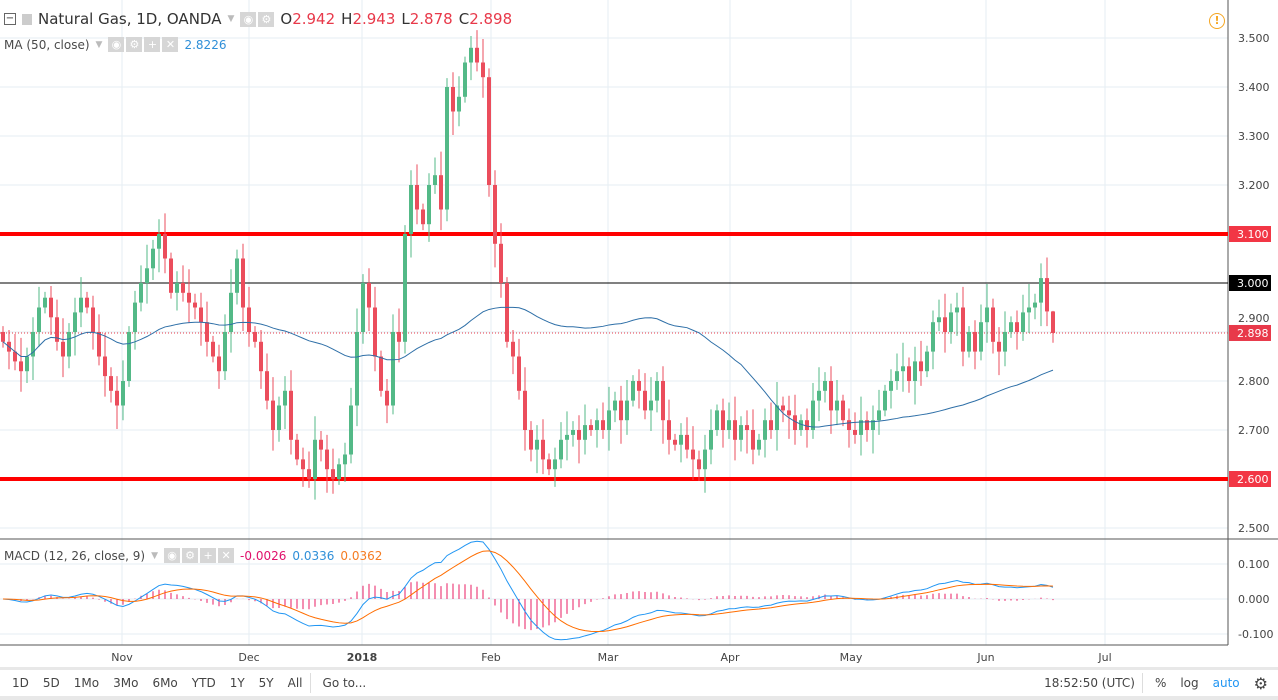 The image size is (1278, 700). What do you see at coordinates (10, 19) in the screenshot?
I see `collapse-icon: −` at bounding box center [10, 19].